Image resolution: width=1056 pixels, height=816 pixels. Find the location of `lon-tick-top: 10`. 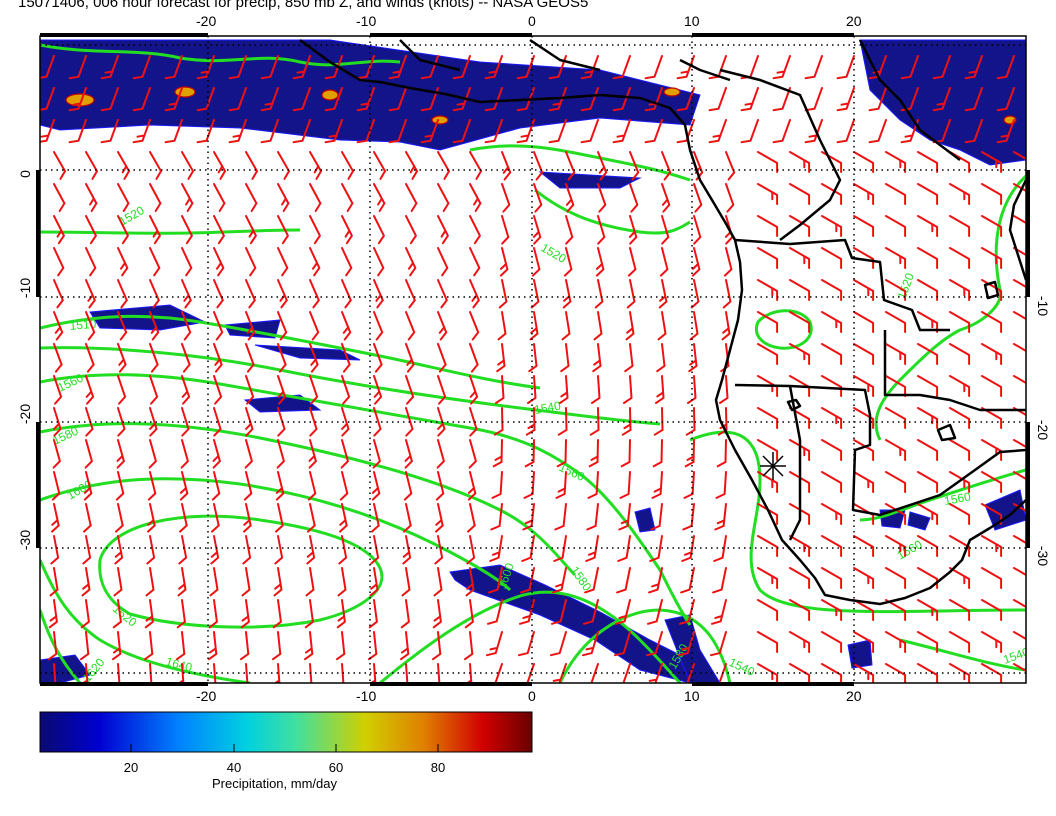

lon-tick-top: 10 is located at coordinates (692, 21).